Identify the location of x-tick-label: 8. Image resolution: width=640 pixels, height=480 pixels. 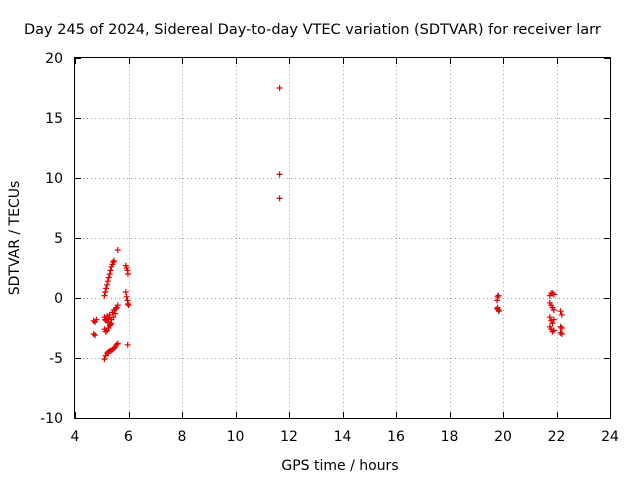
(182, 437).